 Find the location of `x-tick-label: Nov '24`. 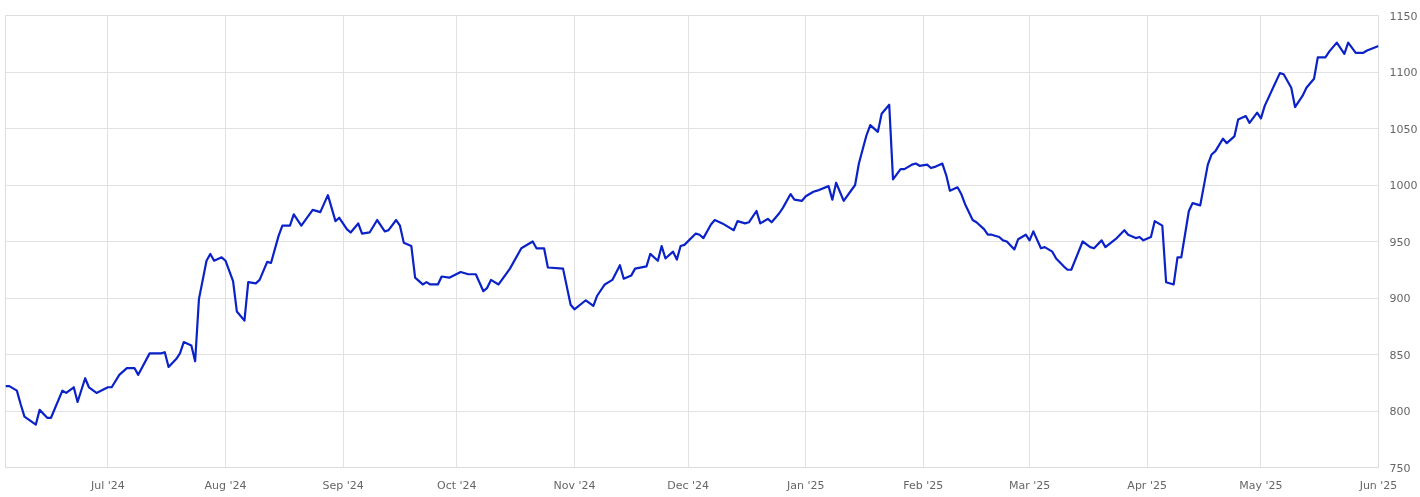

x-tick-label: Nov '24 is located at coordinates (574, 485).